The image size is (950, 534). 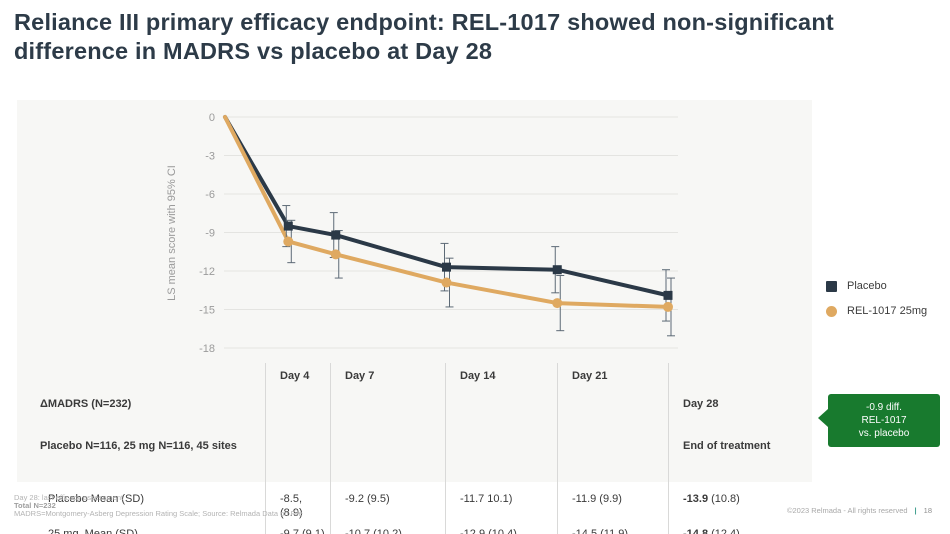 I want to click on placebo-day14: -11.7 10.1), so click(x=501, y=505).